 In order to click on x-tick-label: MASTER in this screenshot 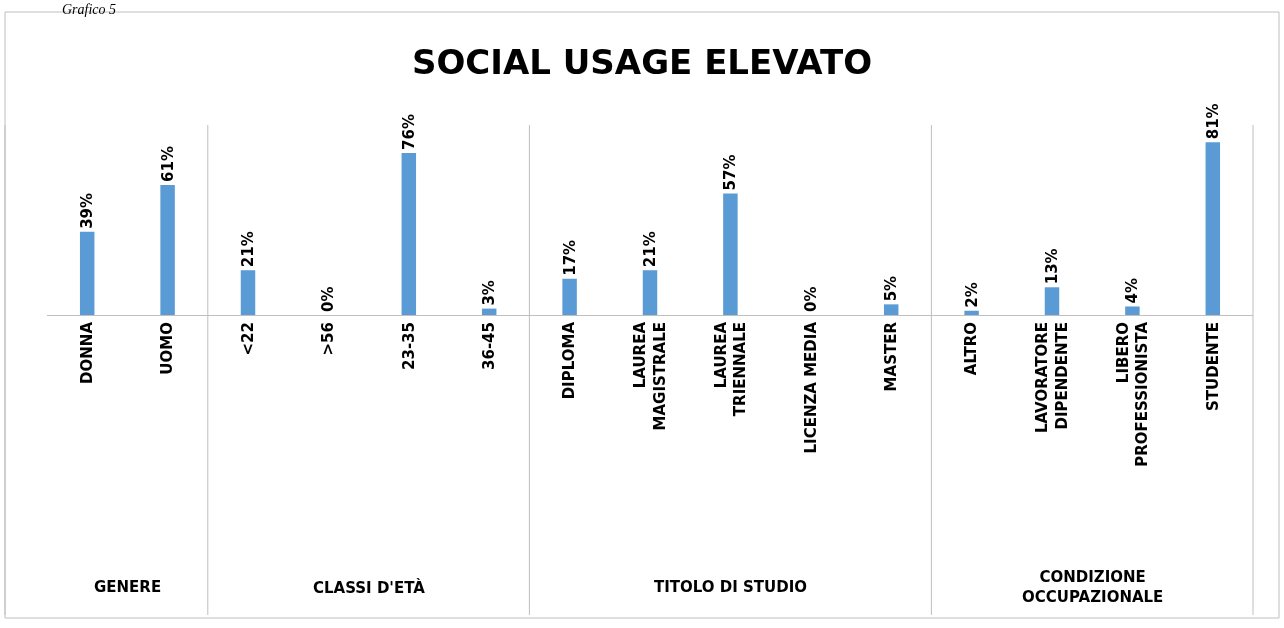, I will do `click(891, 356)`.